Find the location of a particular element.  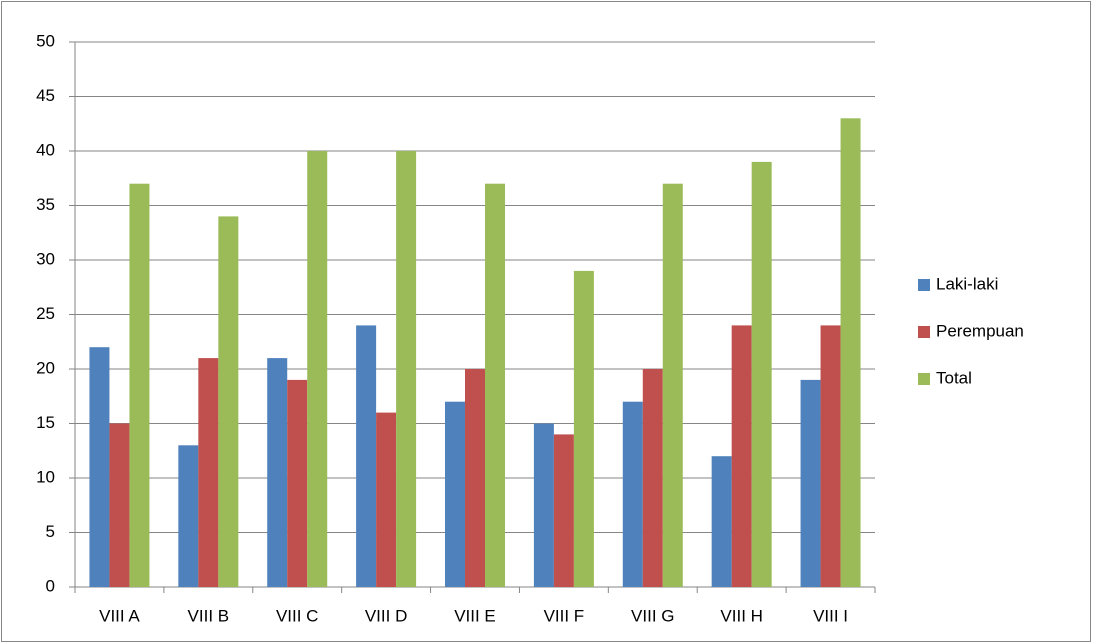

x-tick-label: VIII I is located at coordinates (830, 615).